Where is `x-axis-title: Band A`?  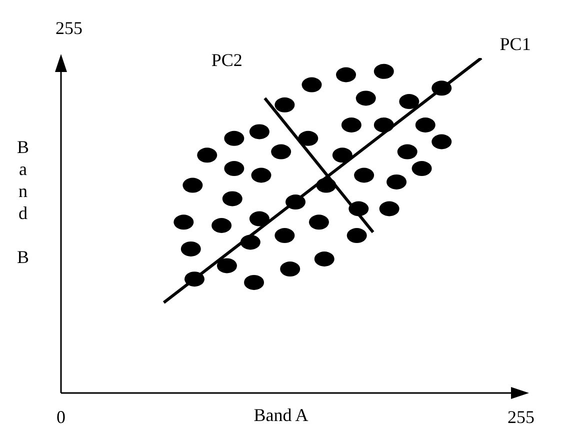
x-axis-title: Band A is located at coordinates (281, 415).